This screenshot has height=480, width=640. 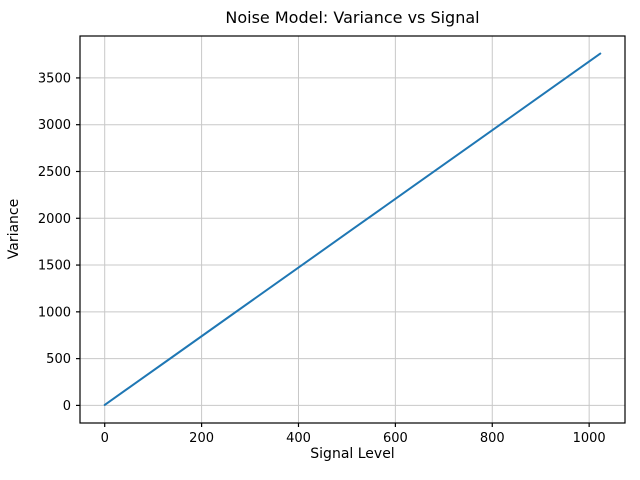 I want to click on y-tick-label: 1000, so click(x=54, y=312).